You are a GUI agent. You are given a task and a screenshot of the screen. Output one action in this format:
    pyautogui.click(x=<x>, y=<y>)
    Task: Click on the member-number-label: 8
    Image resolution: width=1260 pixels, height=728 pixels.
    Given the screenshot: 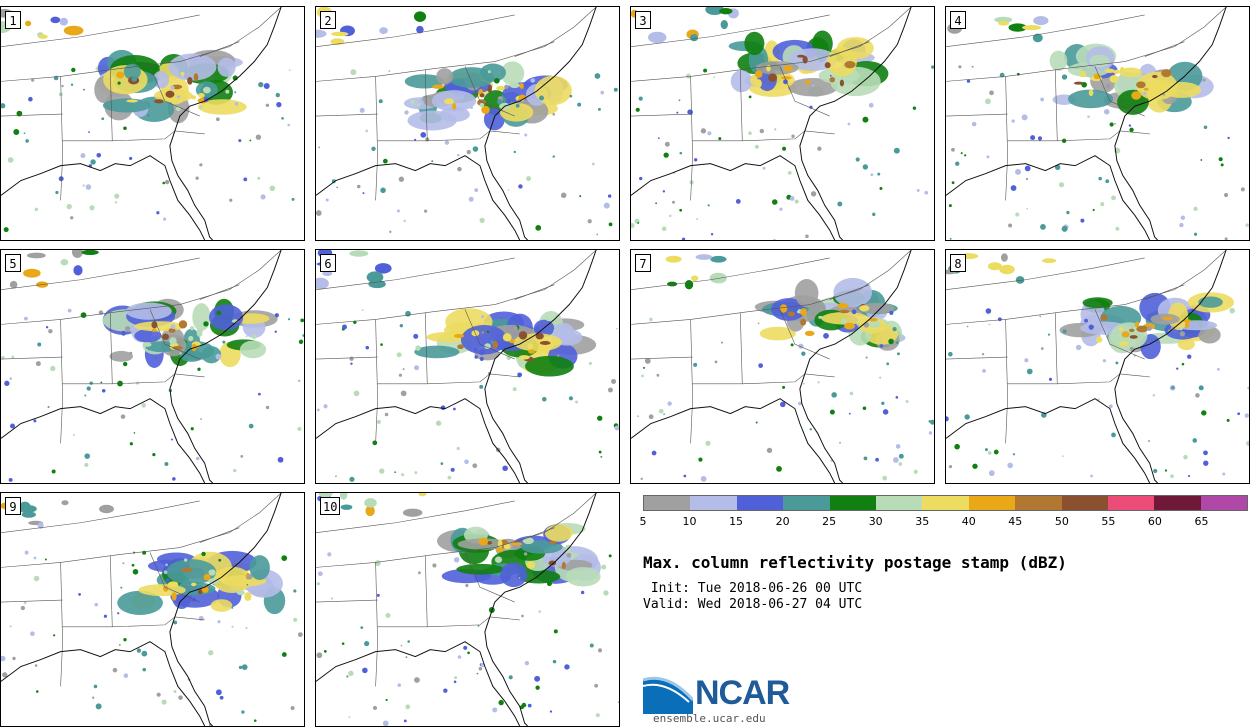 What is the action you would take?
    pyautogui.click(x=958, y=263)
    